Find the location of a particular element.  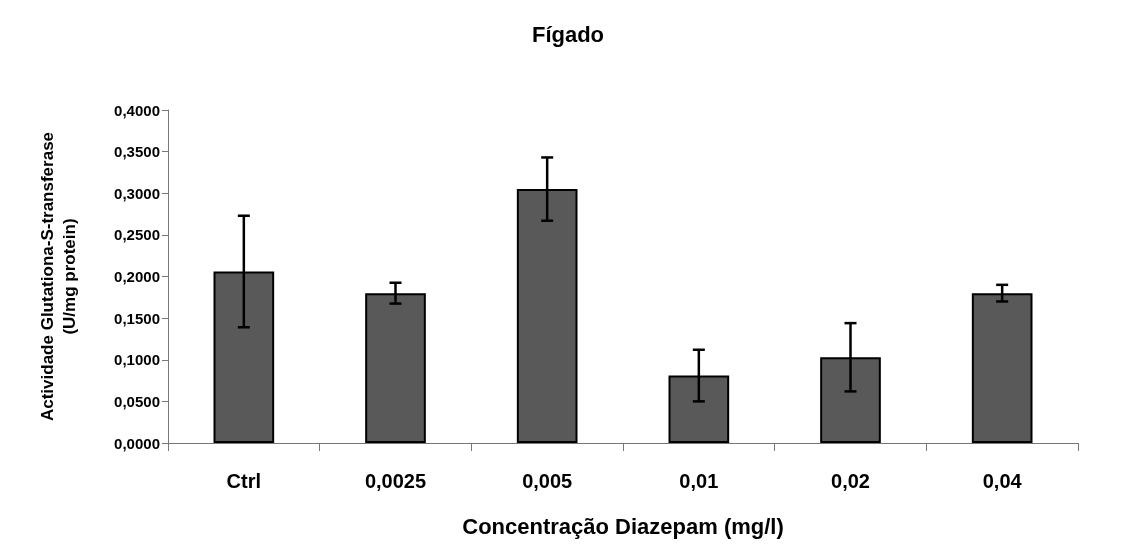

y-tick-label: 0,4000 is located at coordinates (137, 110).